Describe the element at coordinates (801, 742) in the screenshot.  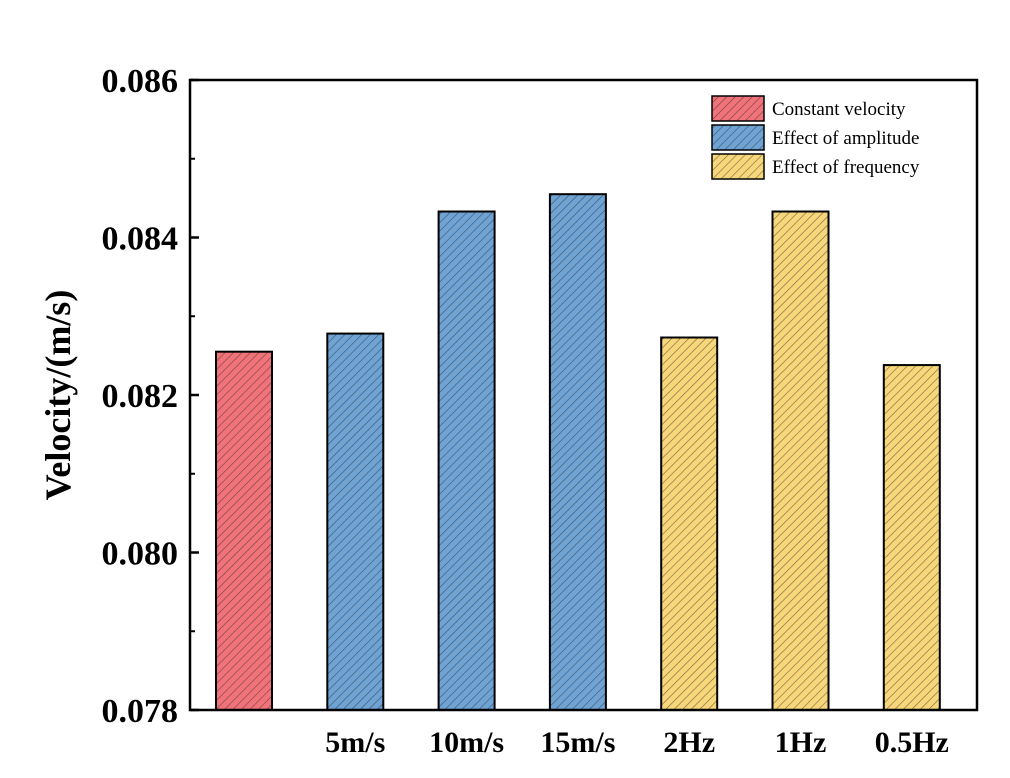
I see `x-tick-label: 1Hz` at that location.